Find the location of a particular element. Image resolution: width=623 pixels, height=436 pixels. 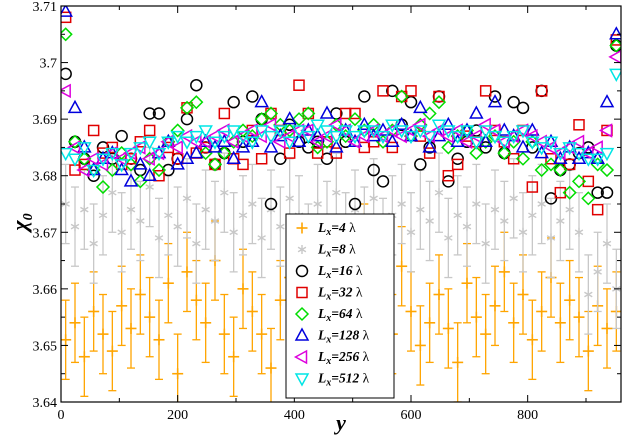

y-axis-label: χ0 is located at coordinates (21, 223).